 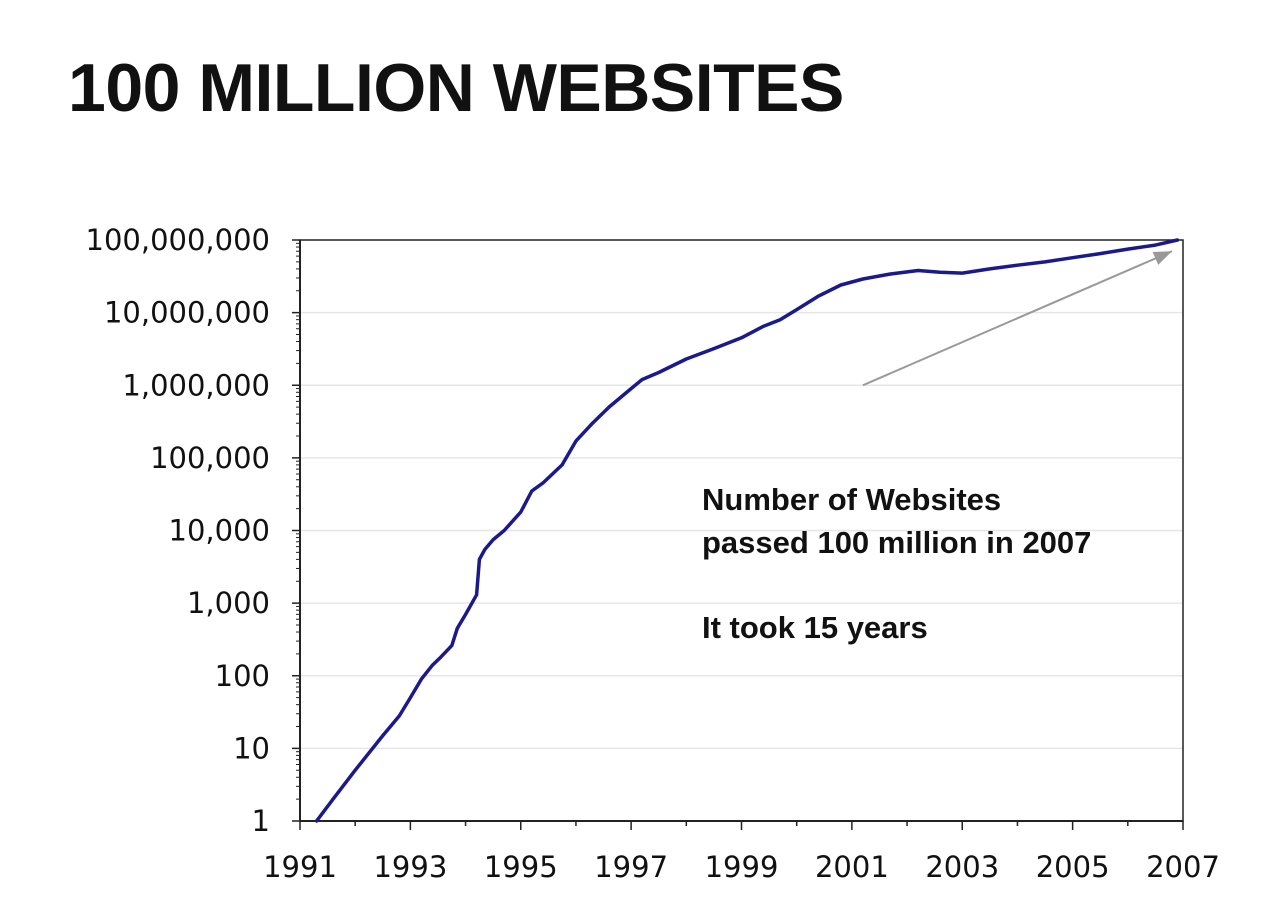 What do you see at coordinates (196, 385) in the screenshot?
I see `y-tick-label: 1,000,000` at bounding box center [196, 385].